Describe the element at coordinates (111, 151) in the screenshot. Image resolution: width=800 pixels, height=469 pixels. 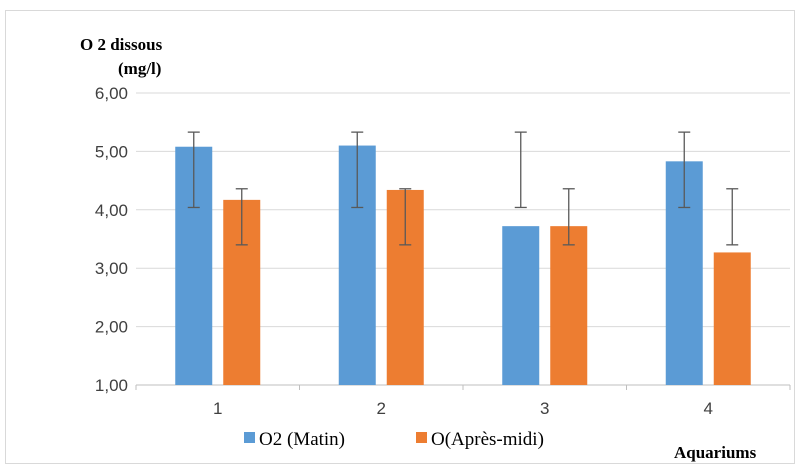
I see `y-tick-label: 5,00` at that location.